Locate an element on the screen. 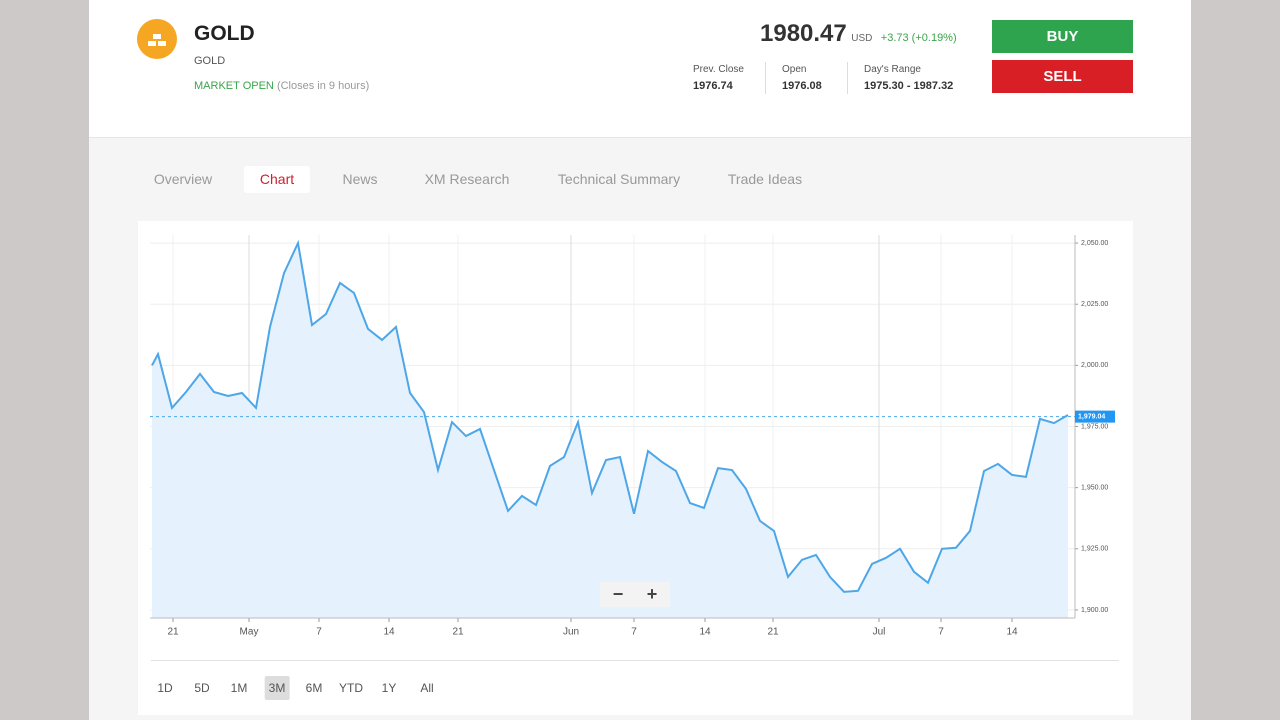 The width and height of the screenshot is (1280, 720). last-price-label: 1,979.04 is located at coordinates (1091, 416).